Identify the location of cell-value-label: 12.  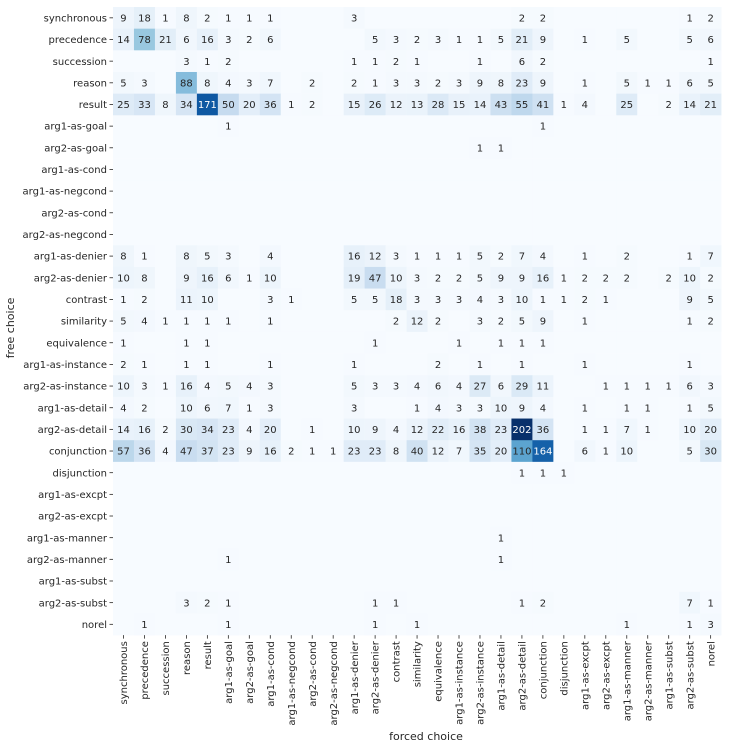
(396, 105).